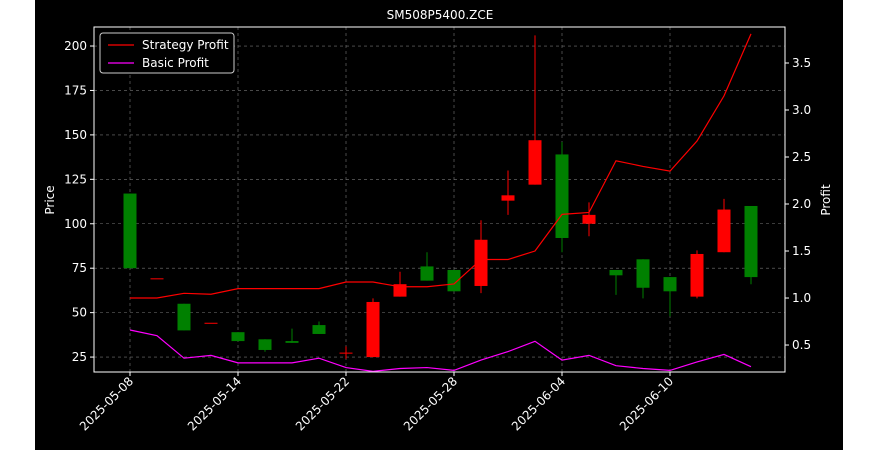  I want to click on legend-label: Strategy Profit, so click(185, 45).